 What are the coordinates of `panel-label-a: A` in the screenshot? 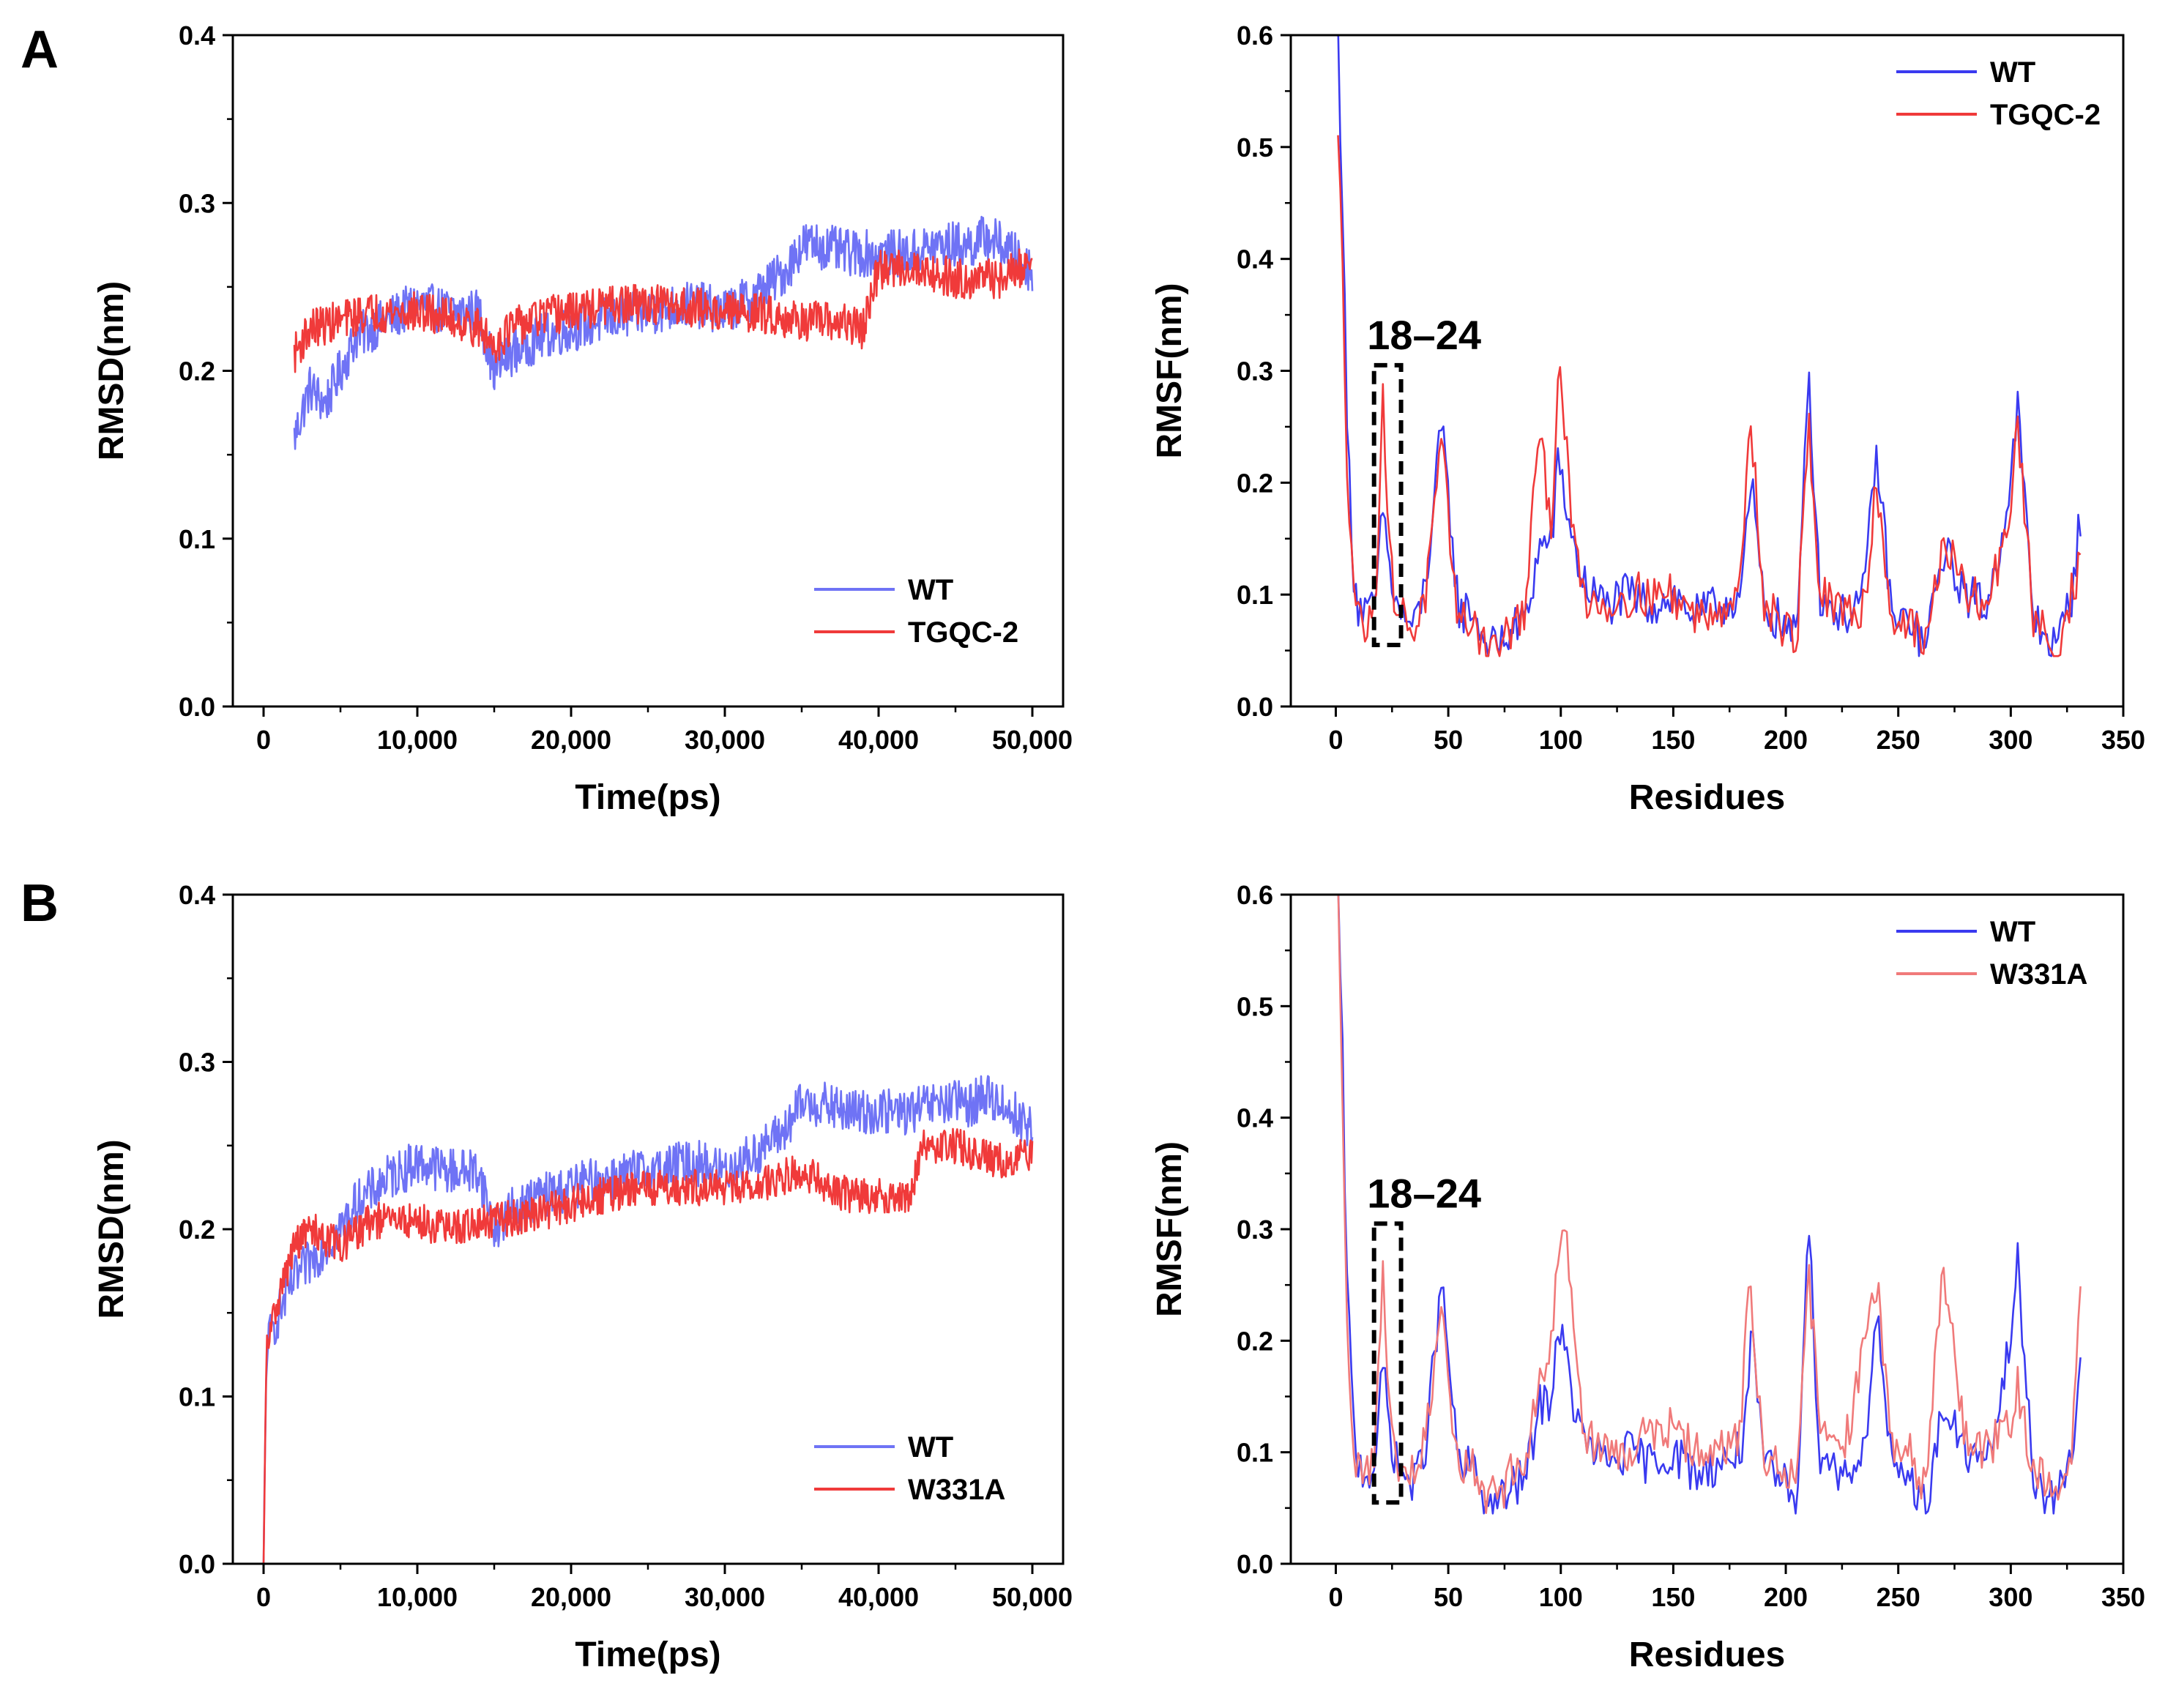 It's located at (40, 50).